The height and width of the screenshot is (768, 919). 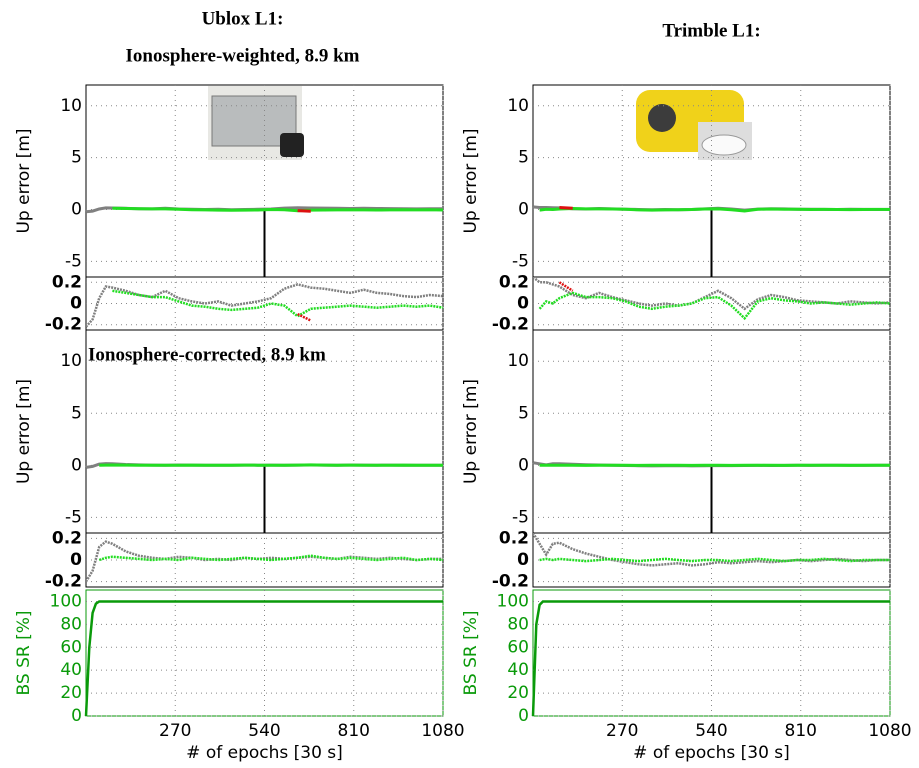 I want to click on panel-title: Trimble L1:, so click(x=711, y=30).